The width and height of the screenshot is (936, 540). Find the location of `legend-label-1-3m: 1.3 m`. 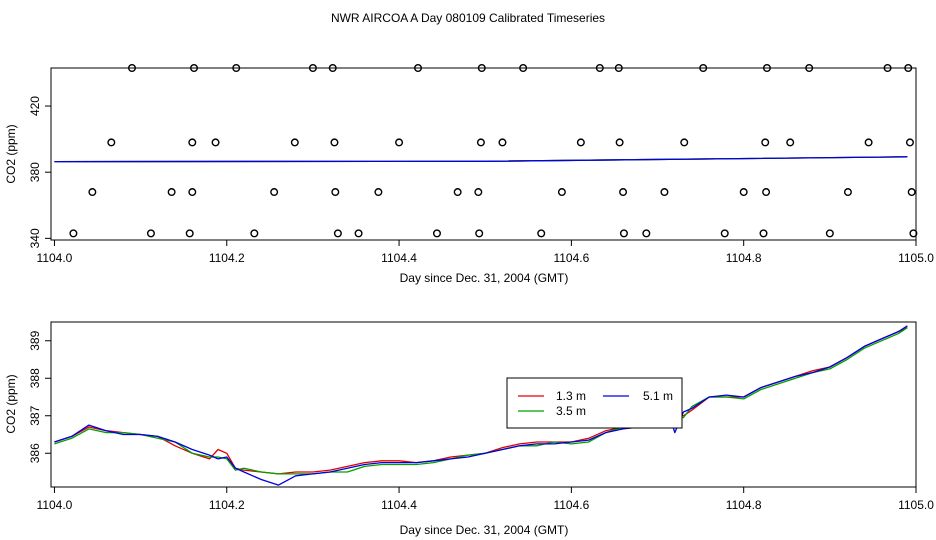

legend-label-1-3m: 1.3 m is located at coordinates (571, 396).